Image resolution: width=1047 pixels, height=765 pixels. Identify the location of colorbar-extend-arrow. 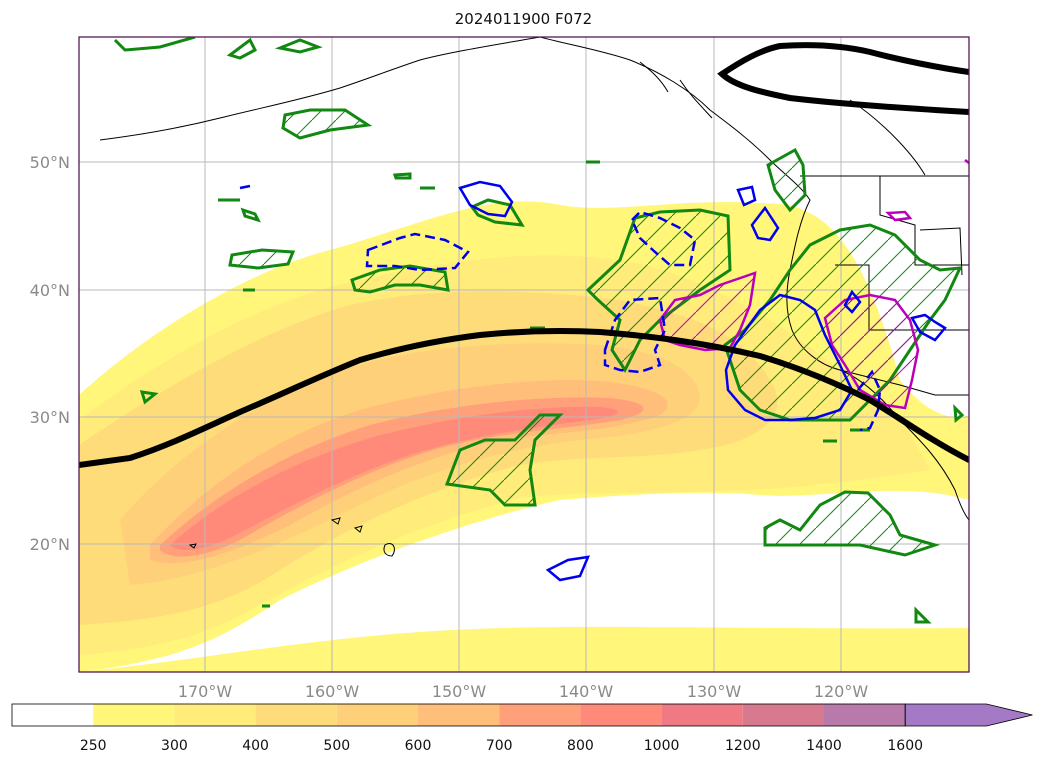
(968, 715).